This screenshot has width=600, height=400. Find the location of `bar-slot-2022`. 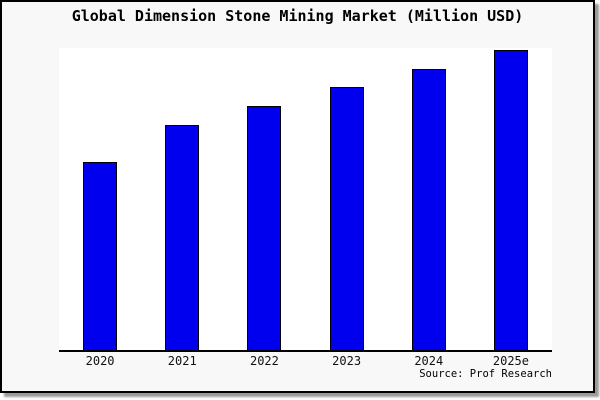

bar-slot-2022 is located at coordinates (264, 199).